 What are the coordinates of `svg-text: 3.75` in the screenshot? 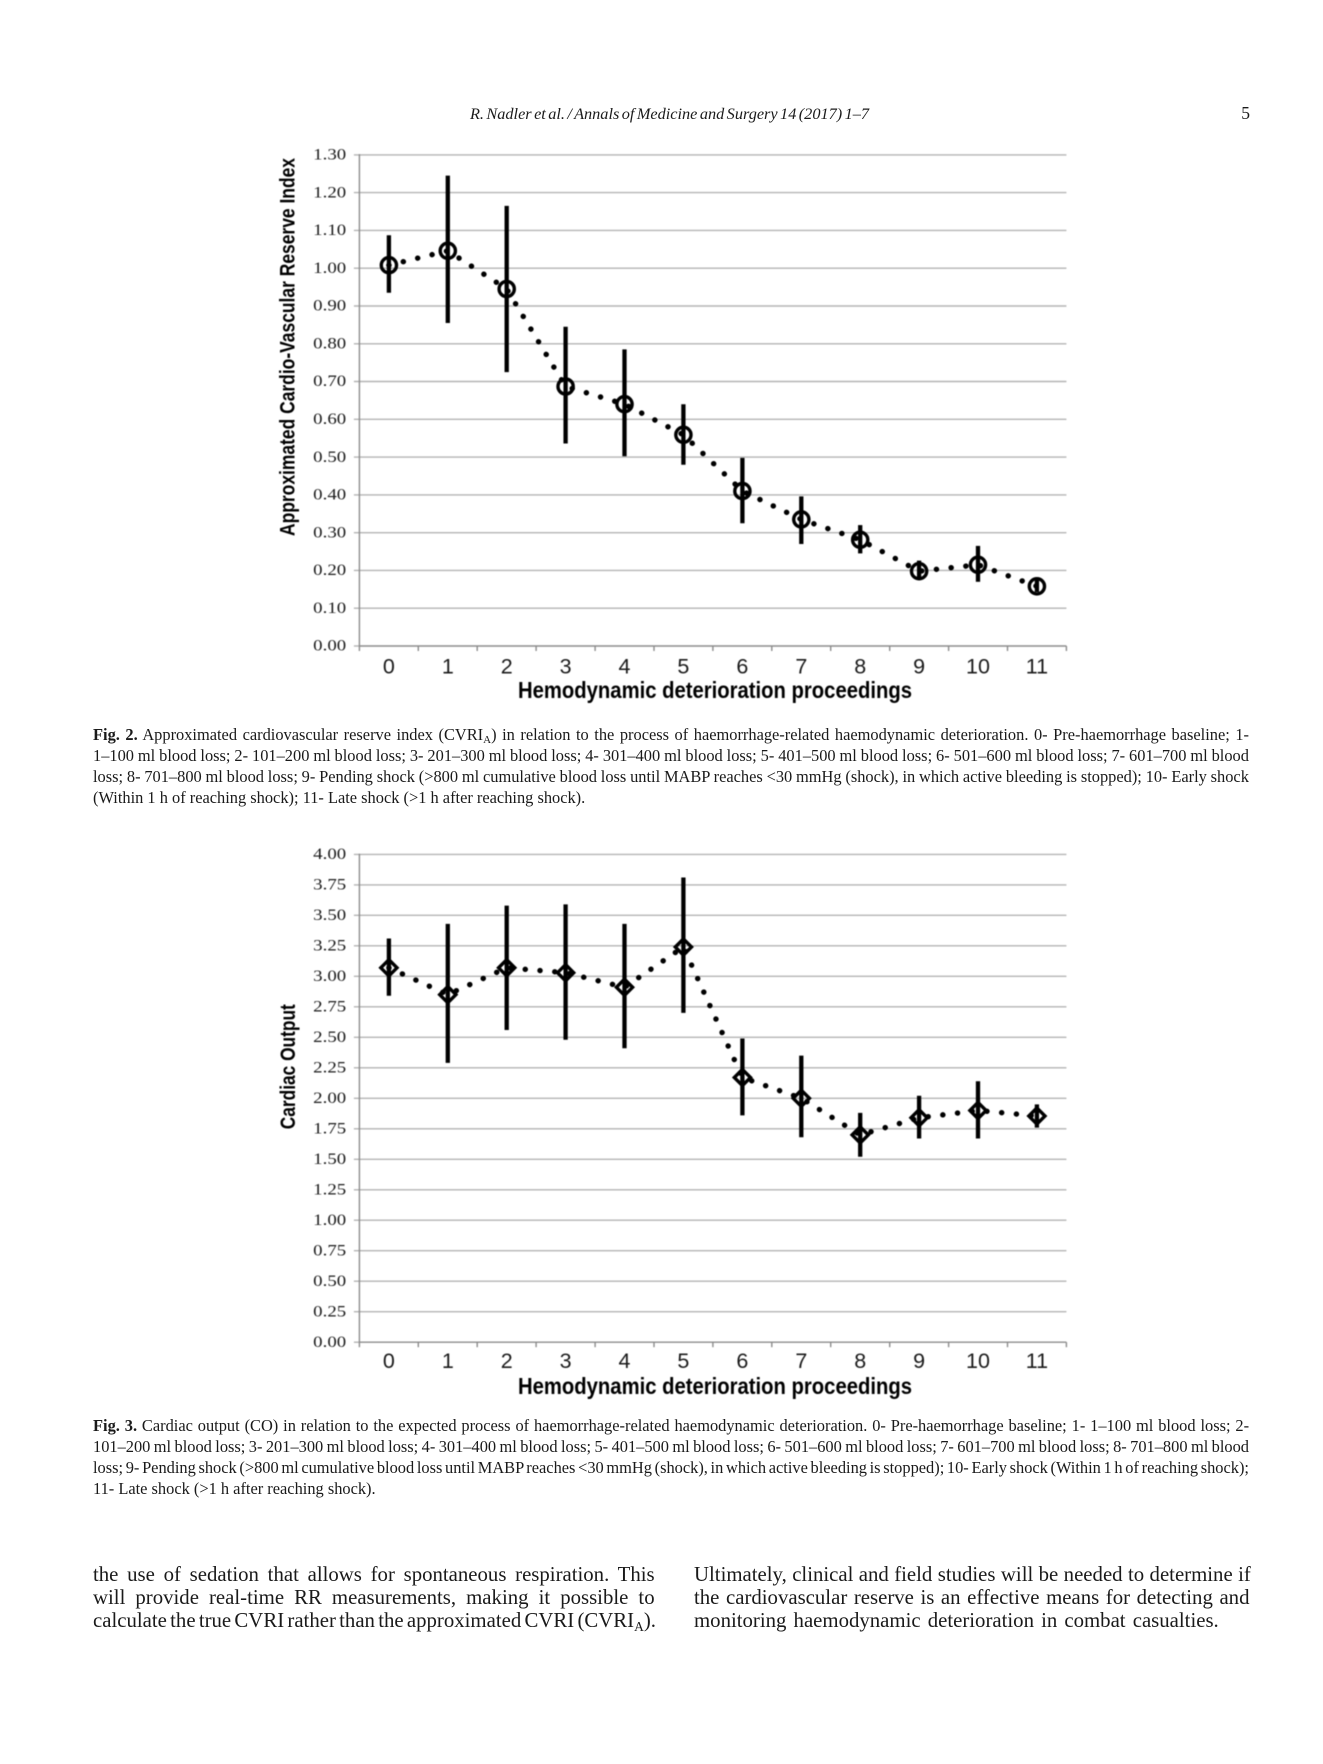 It's located at (329, 885).